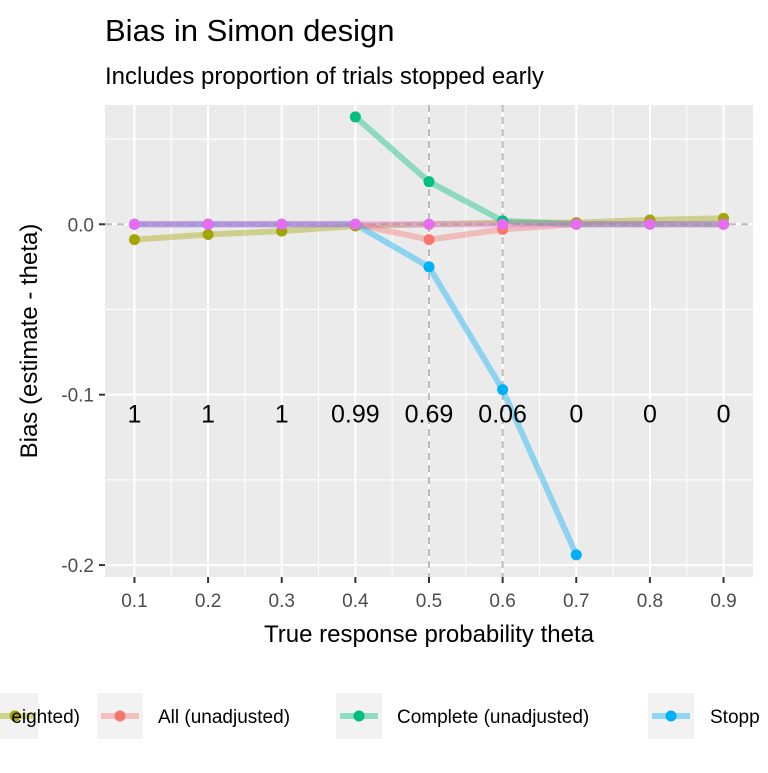  I want to click on legend-label: Complete (unadjusted), so click(493, 717).